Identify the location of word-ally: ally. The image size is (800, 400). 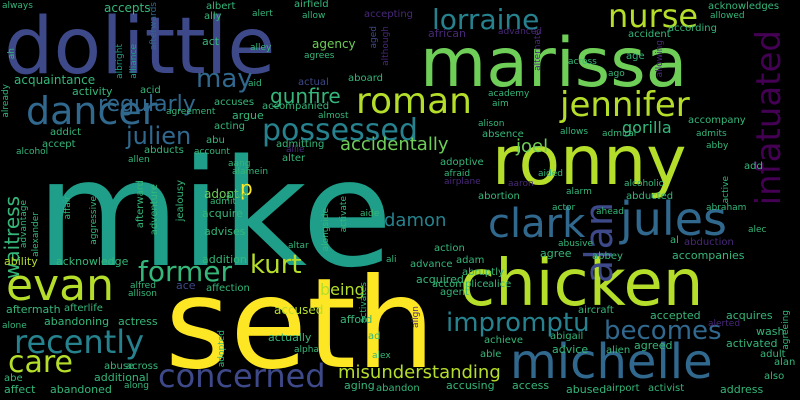
(213, 16).